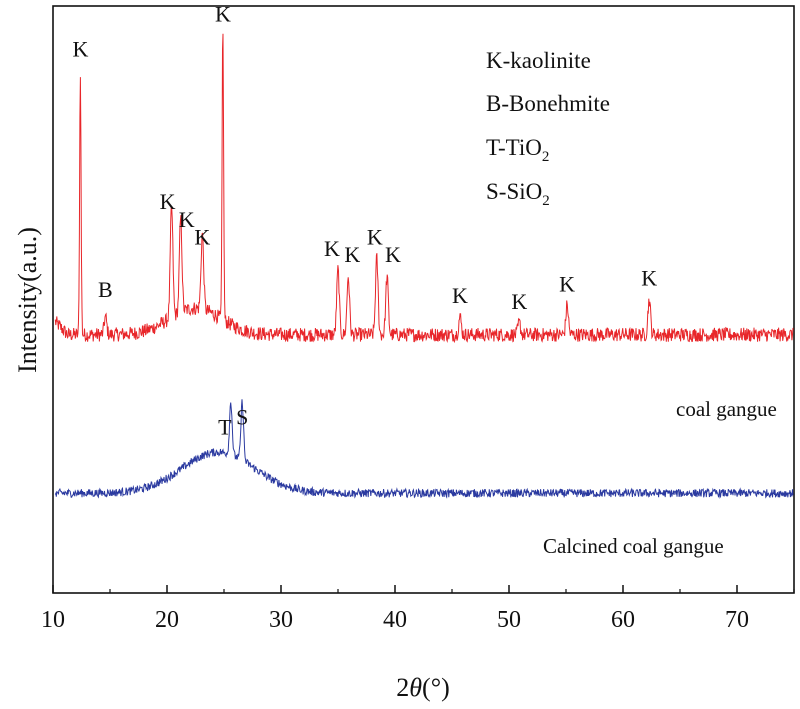  Describe the element at coordinates (548, 128) in the screenshot. I see `legend: K-kaolinite B-Bonehmite T-TiO2 S-SiO2` at that location.